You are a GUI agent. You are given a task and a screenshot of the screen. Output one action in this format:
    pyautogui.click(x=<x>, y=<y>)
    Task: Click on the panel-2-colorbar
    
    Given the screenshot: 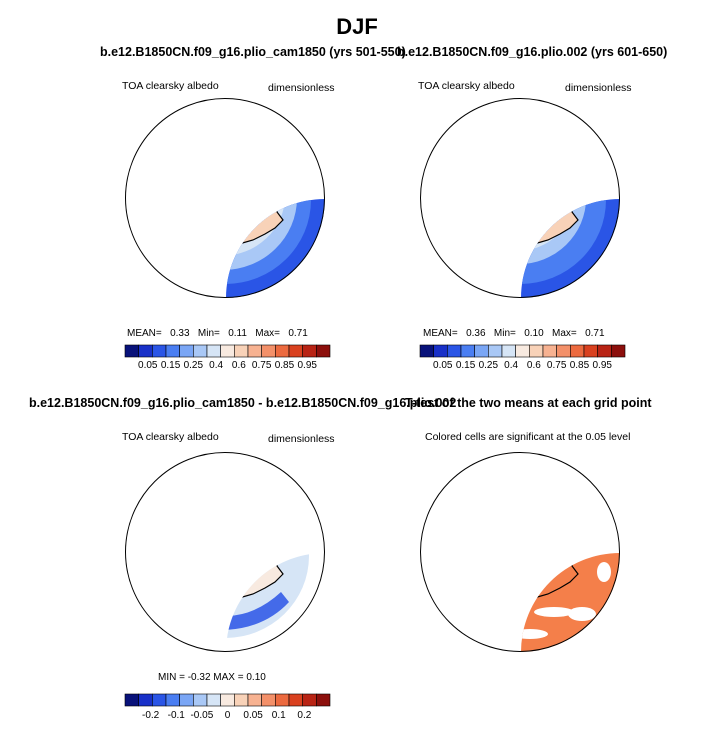 What is the action you would take?
    pyautogui.click(x=522, y=351)
    